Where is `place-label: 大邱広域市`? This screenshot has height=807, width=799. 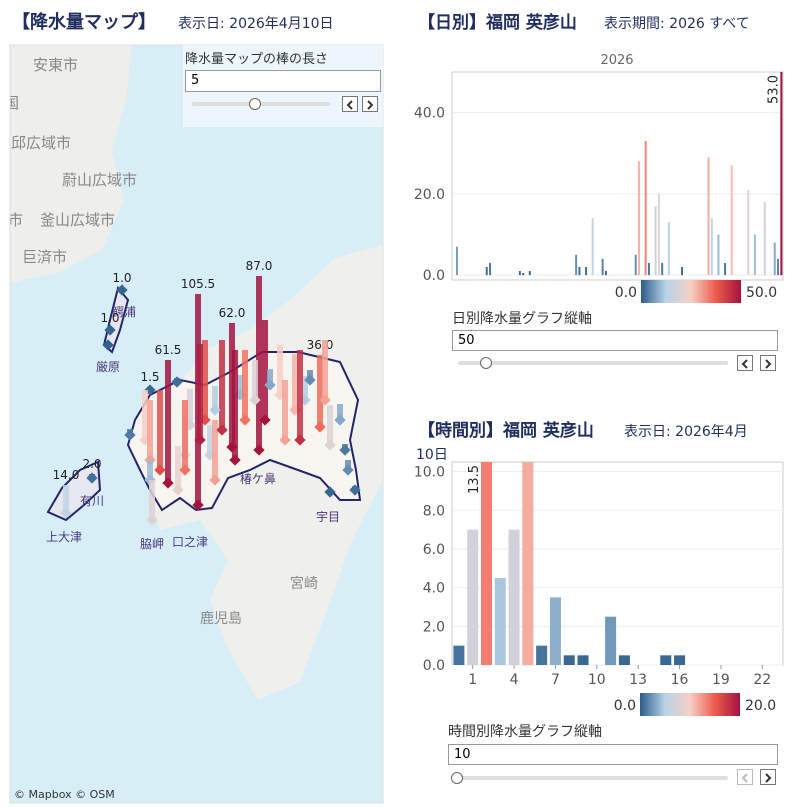 place-label: 大邱広域市 is located at coordinates (35, 143).